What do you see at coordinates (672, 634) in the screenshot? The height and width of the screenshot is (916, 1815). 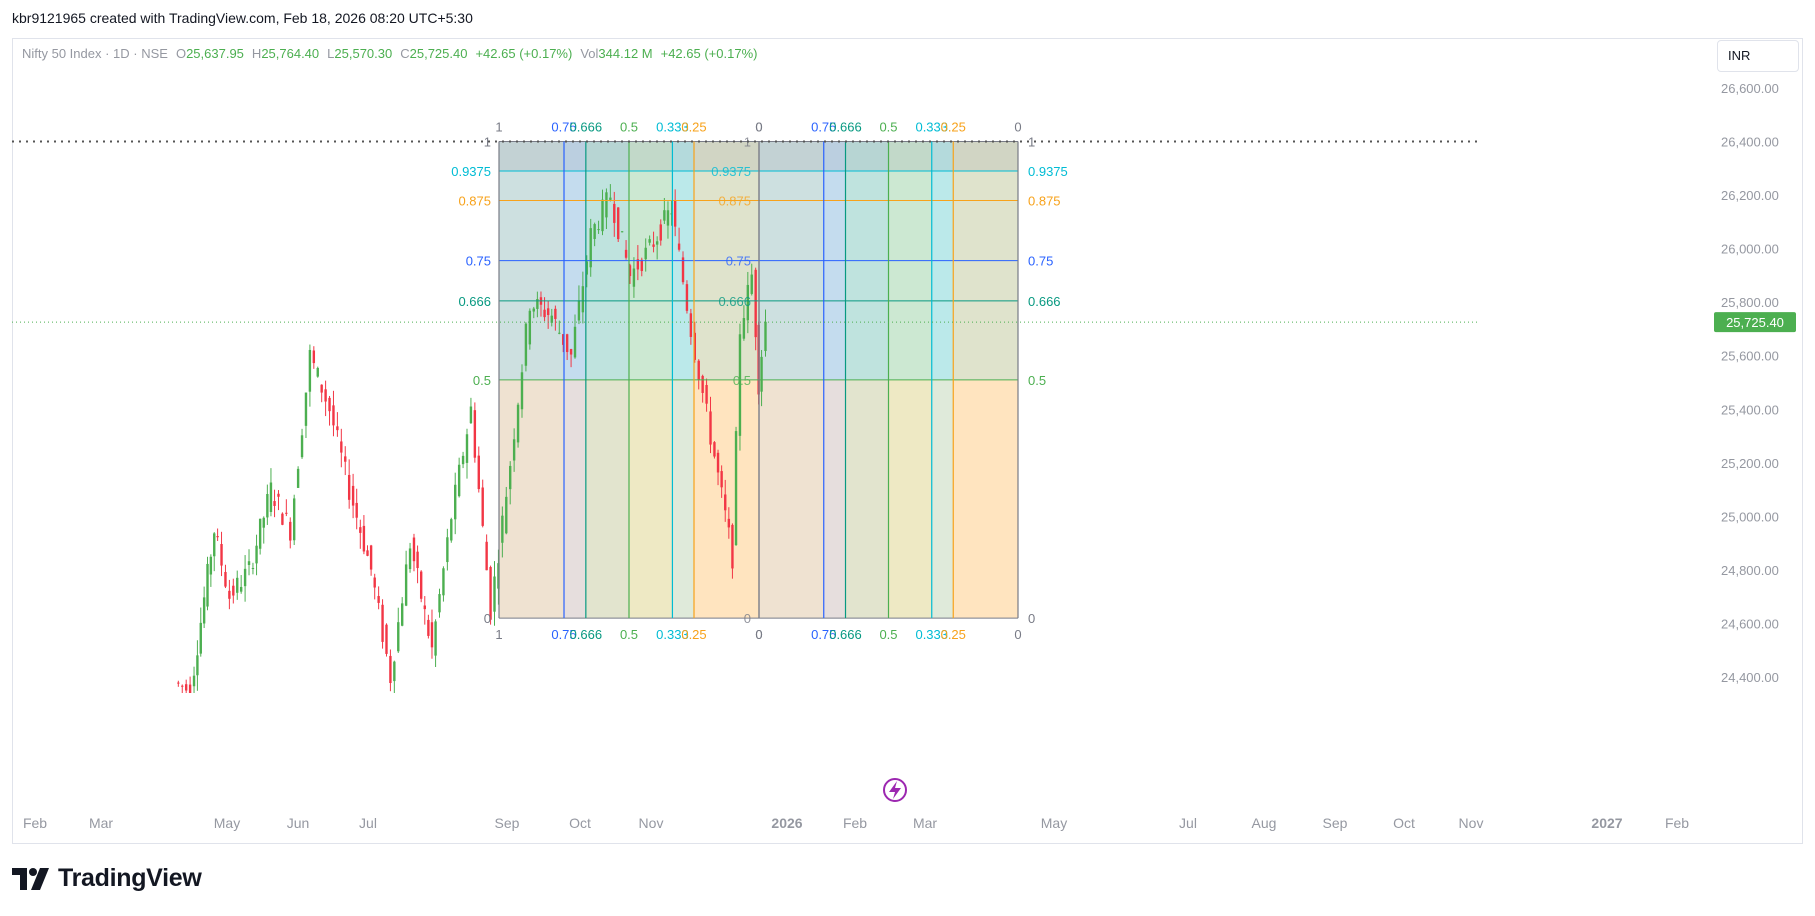 I see `fib-time-label-bottom: 0.333` at bounding box center [672, 634].